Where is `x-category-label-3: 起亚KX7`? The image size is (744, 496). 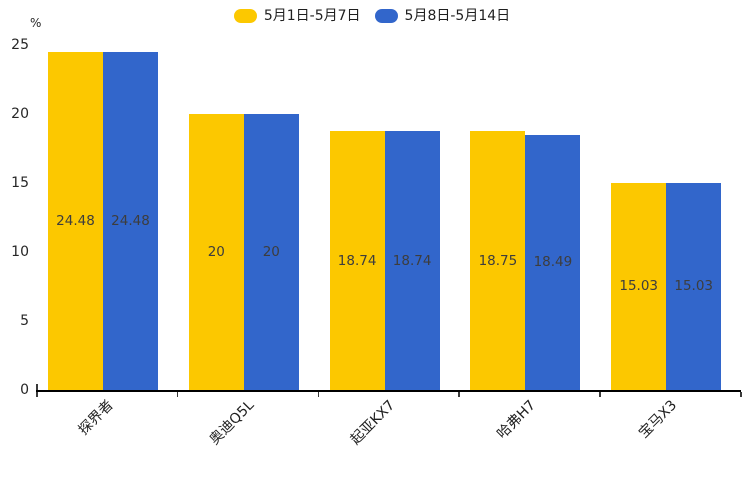 x-category-label-3: 起亚KX7 is located at coordinates (373, 422).